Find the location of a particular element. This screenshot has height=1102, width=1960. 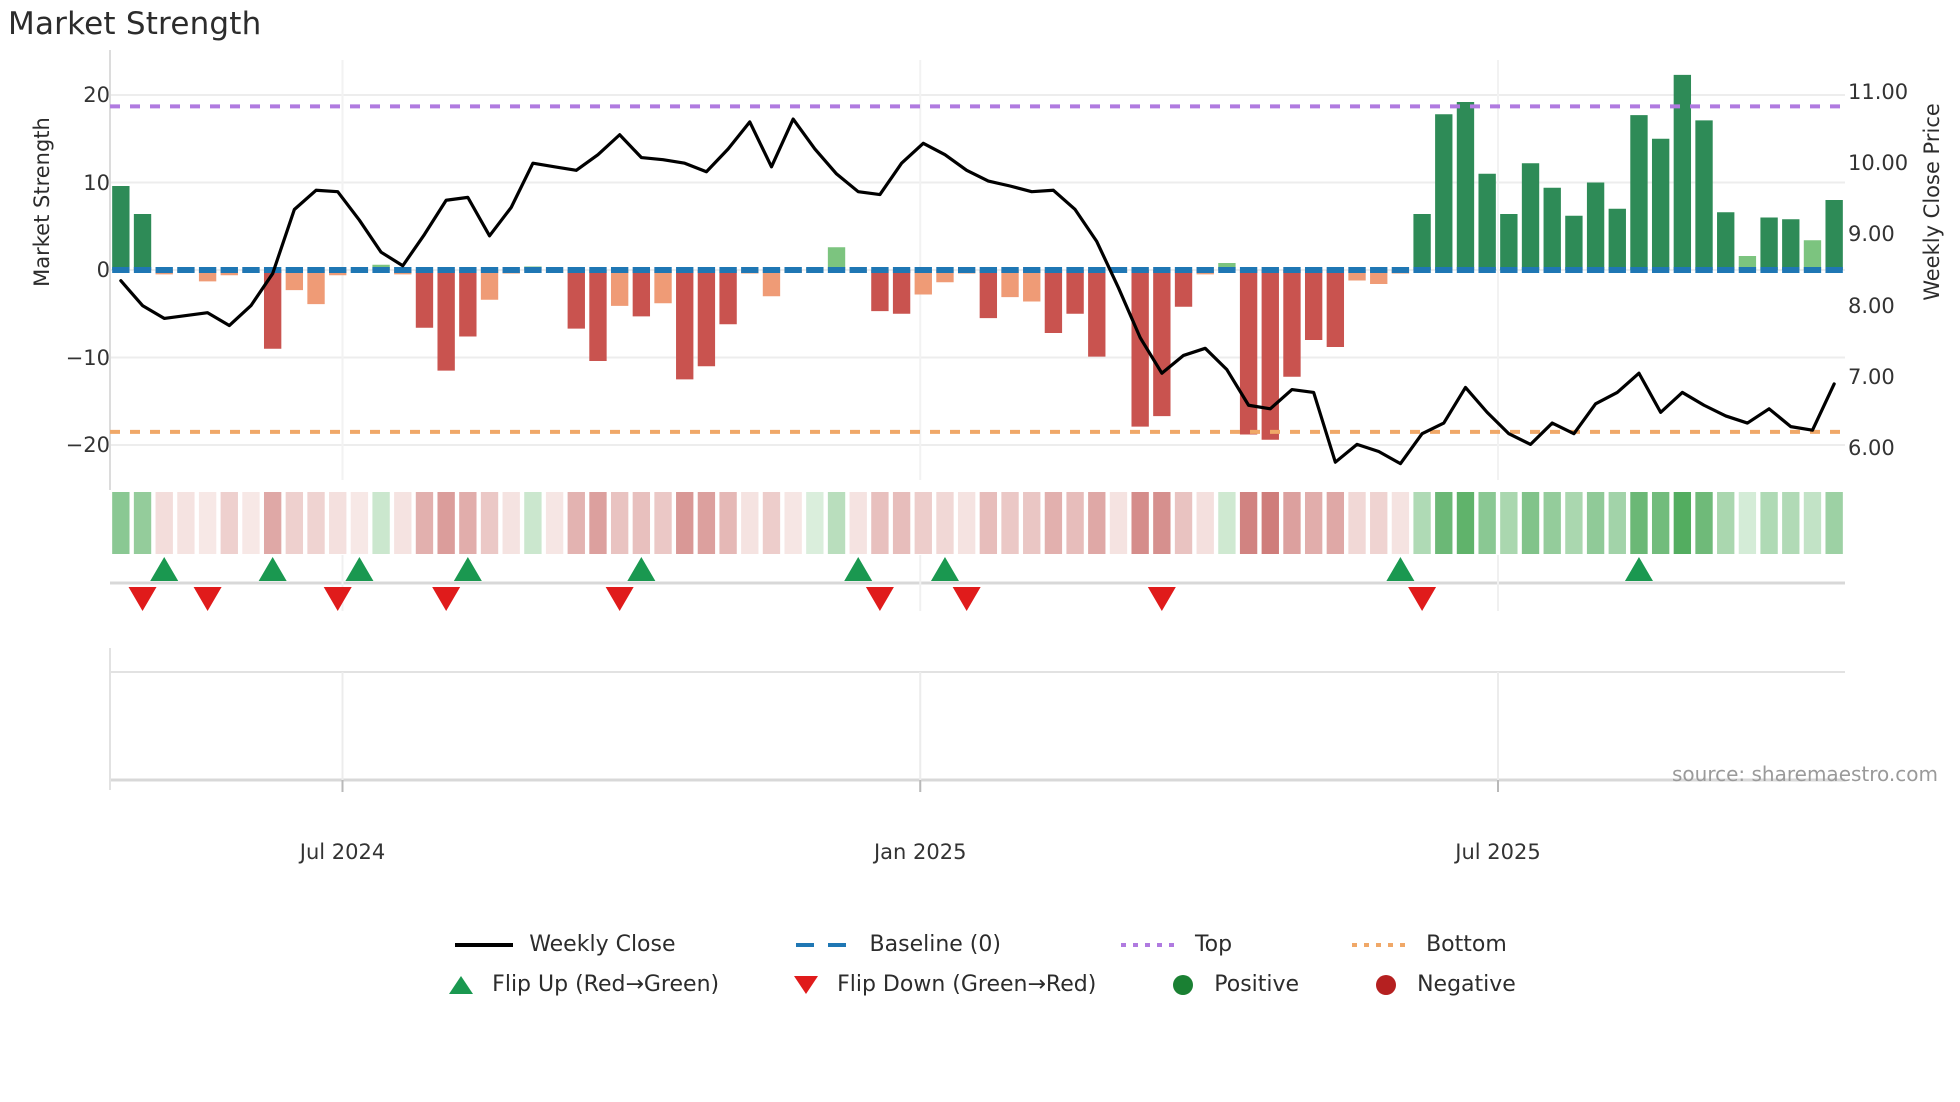

source-attribution: source: sharemaestro.com is located at coordinates (1805, 774).